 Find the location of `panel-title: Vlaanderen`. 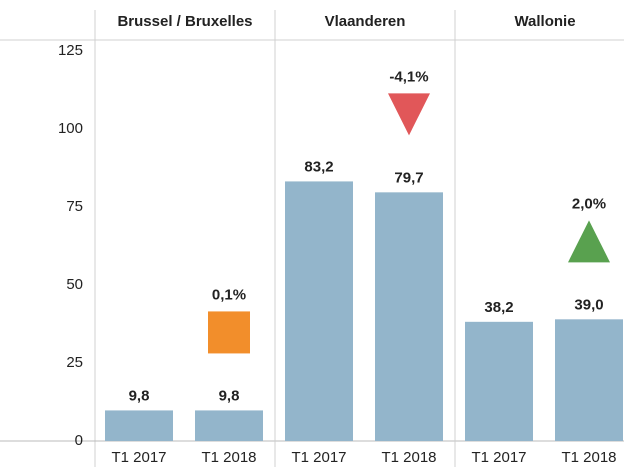

panel-title: Vlaanderen is located at coordinates (365, 21).